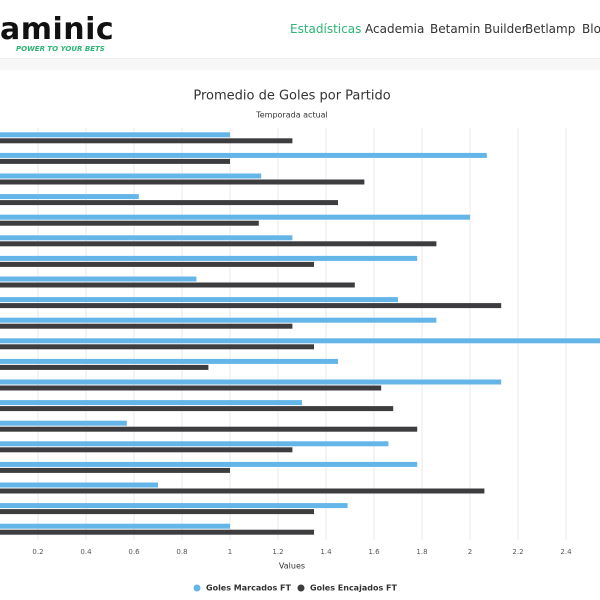  Describe the element at coordinates (277, 552) in the screenshot. I see `x-tick-label: 1.2` at that location.